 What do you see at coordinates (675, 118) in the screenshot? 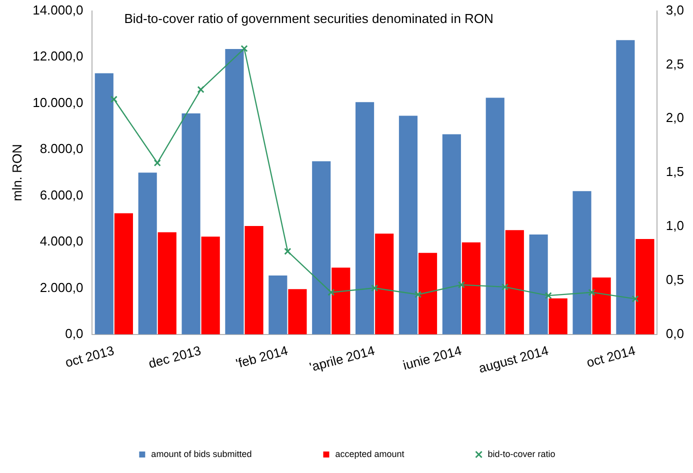
I see `y2-tick-label: 2,0` at bounding box center [675, 118].